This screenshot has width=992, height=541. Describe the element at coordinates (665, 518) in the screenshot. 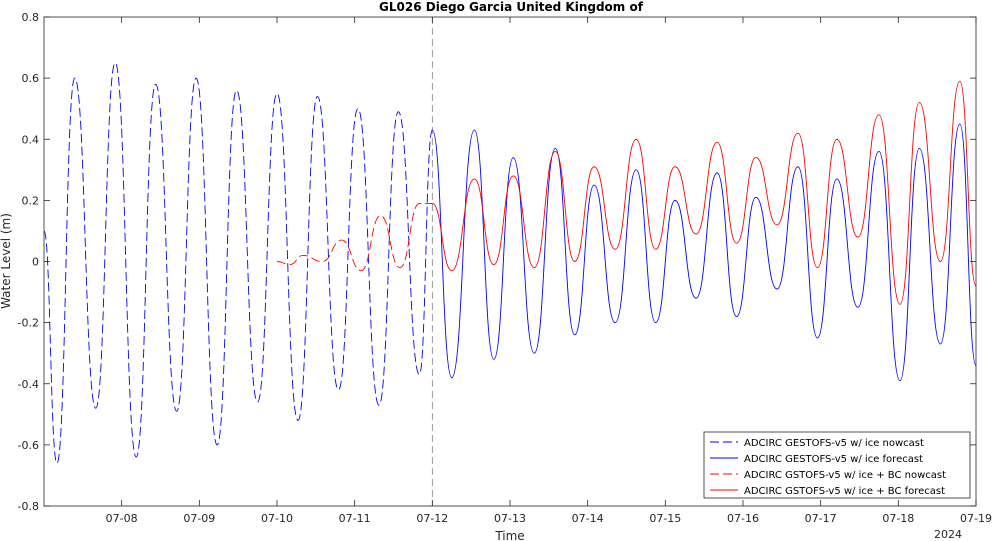

I see `x-tick-label: 07-15` at that location.